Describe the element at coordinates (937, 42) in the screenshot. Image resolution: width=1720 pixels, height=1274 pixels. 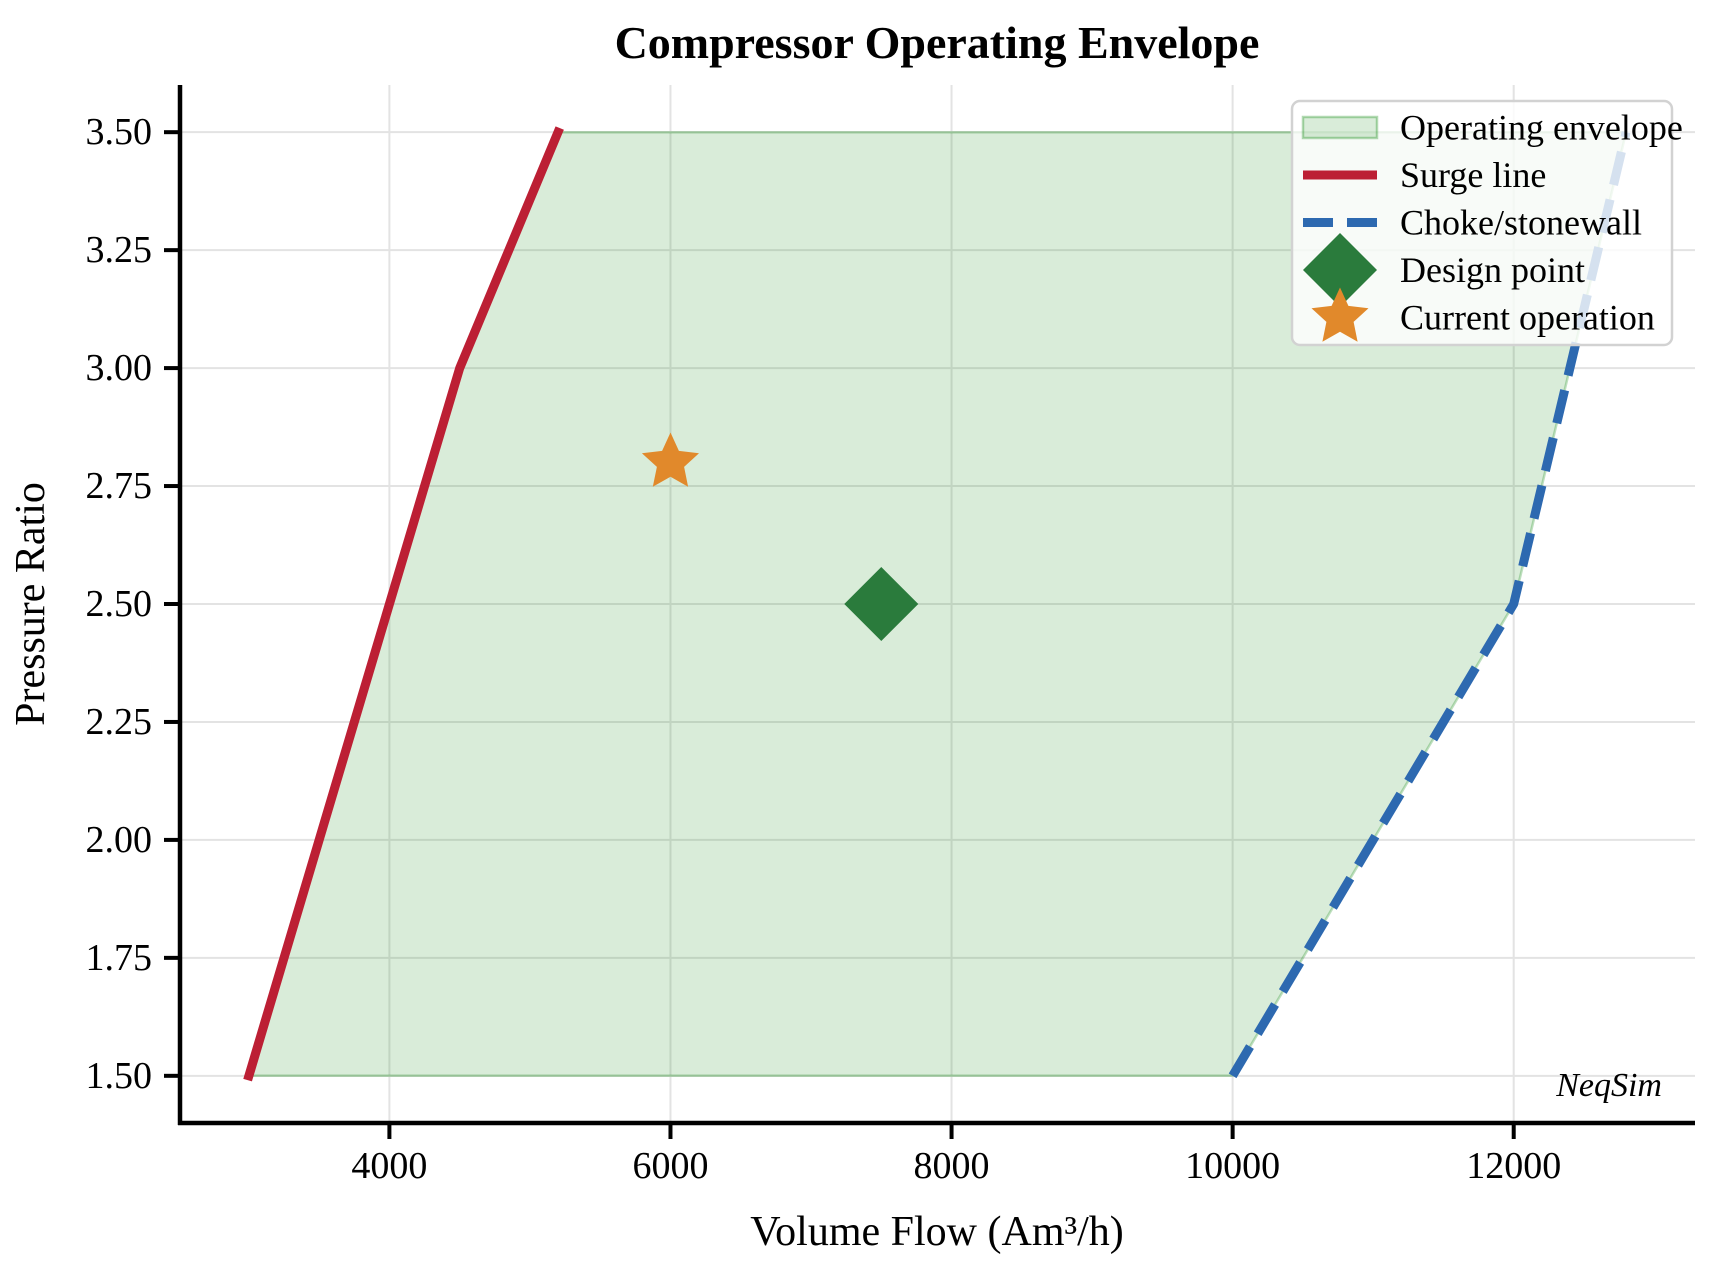
I see `chart-title: Compressor Operating Envelope` at that location.